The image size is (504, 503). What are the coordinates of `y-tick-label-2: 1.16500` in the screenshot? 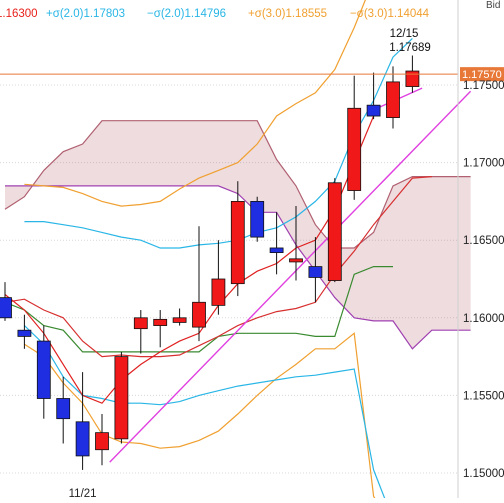 It's located at (483, 241).